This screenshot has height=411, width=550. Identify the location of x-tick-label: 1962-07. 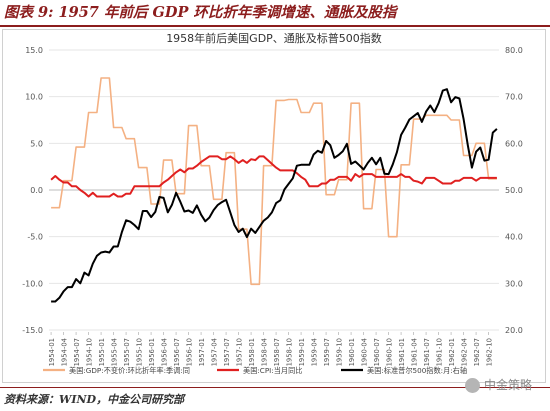
(477, 352).